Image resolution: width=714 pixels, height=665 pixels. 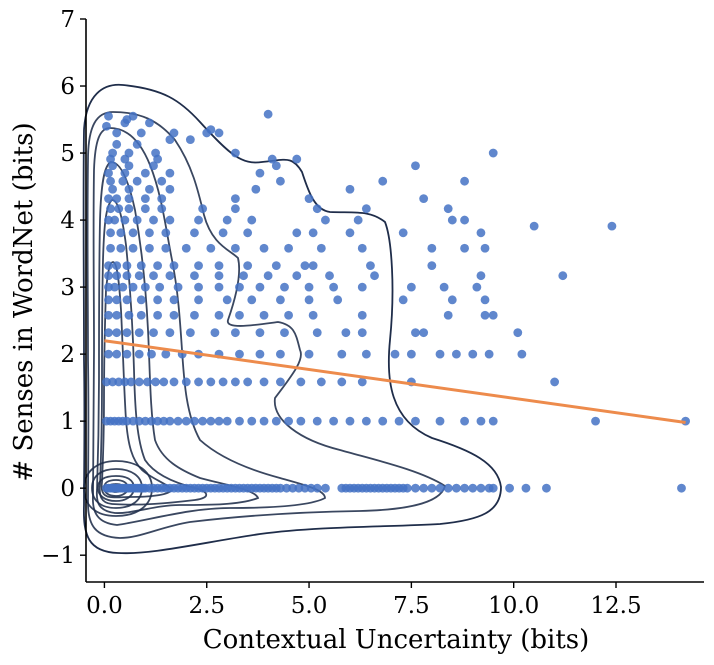 I want to click on y-tick-label: 4, so click(x=67, y=221).